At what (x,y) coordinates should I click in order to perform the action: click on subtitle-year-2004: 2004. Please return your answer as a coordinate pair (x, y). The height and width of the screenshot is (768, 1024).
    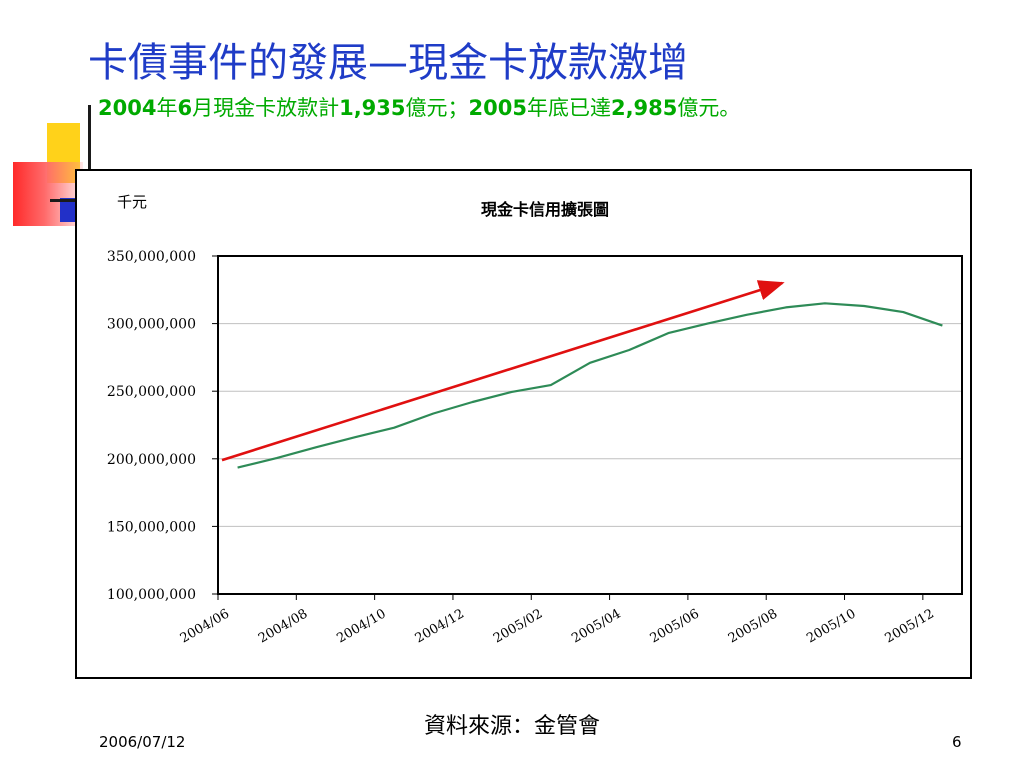
    Looking at the image, I should click on (127, 108).